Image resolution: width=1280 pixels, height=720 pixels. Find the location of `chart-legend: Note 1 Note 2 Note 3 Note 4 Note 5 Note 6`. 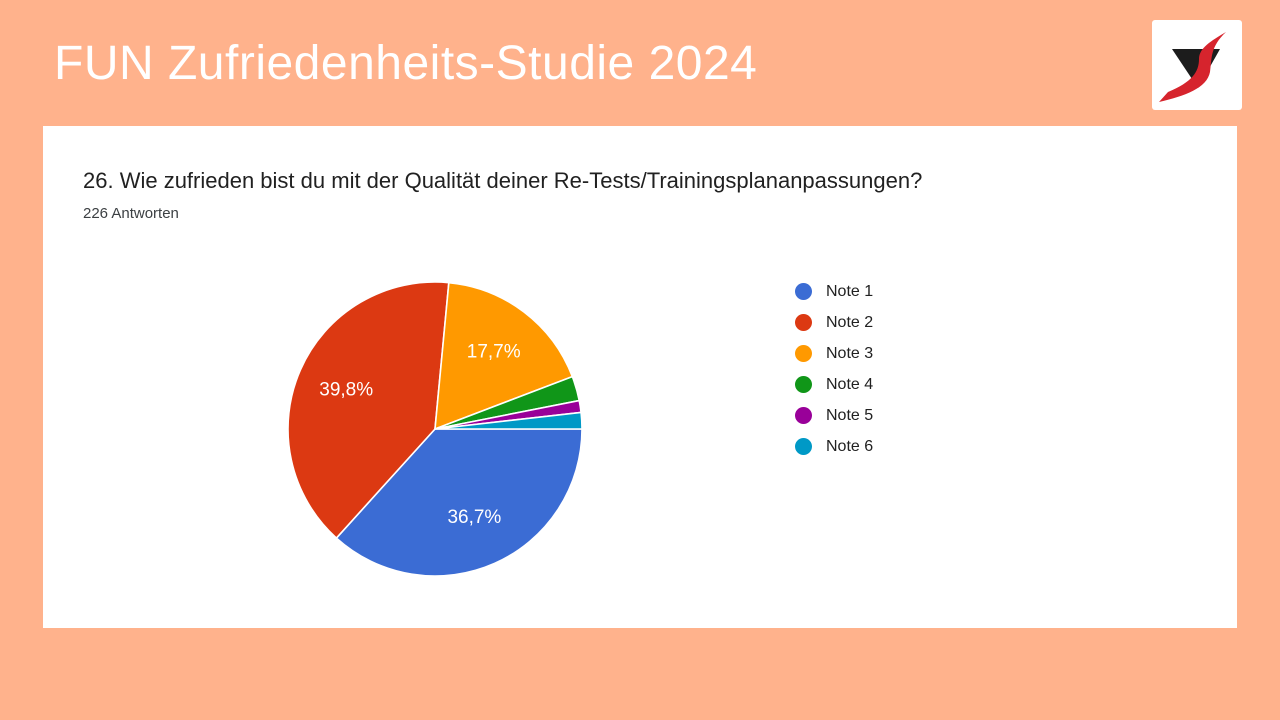

chart-legend: Note 1 Note 2 Note 3 Note 4 Note 5 Note 6 is located at coordinates (834, 369).